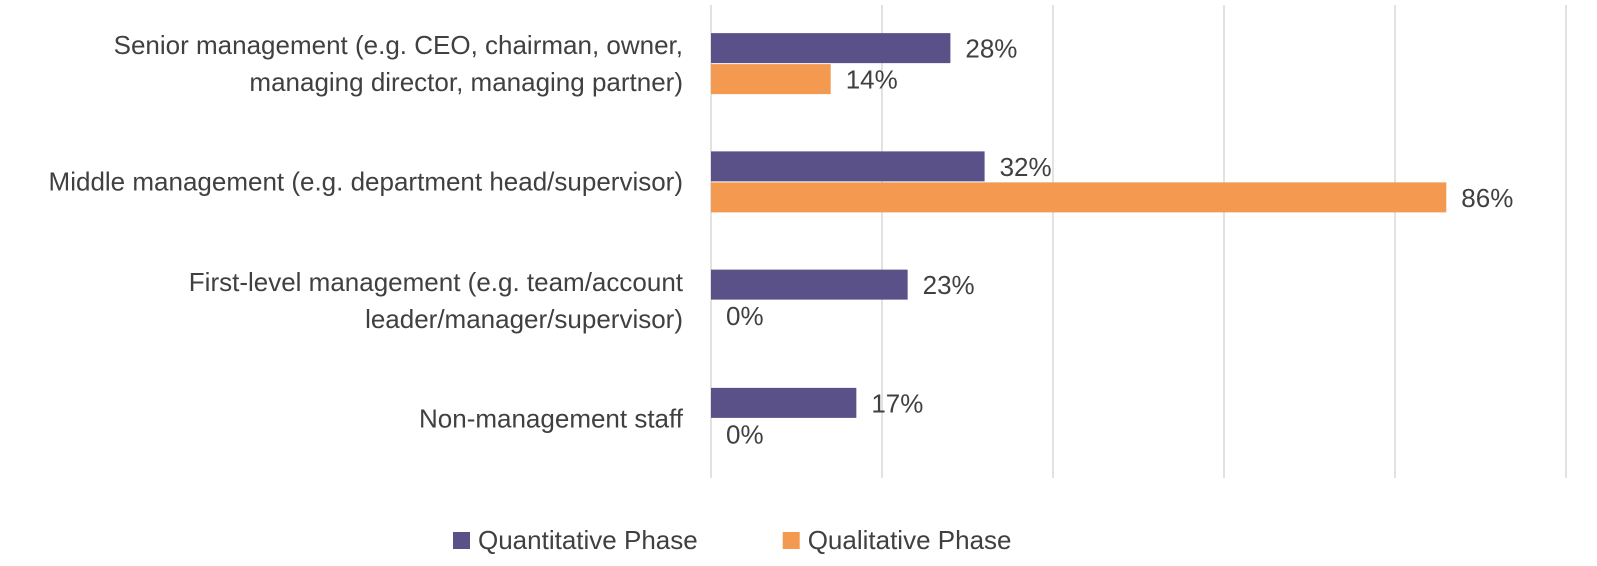 The width and height of the screenshot is (1597, 566). What do you see at coordinates (949, 285) in the screenshot?
I see `data-label: 23%` at bounding box center [949, 285].